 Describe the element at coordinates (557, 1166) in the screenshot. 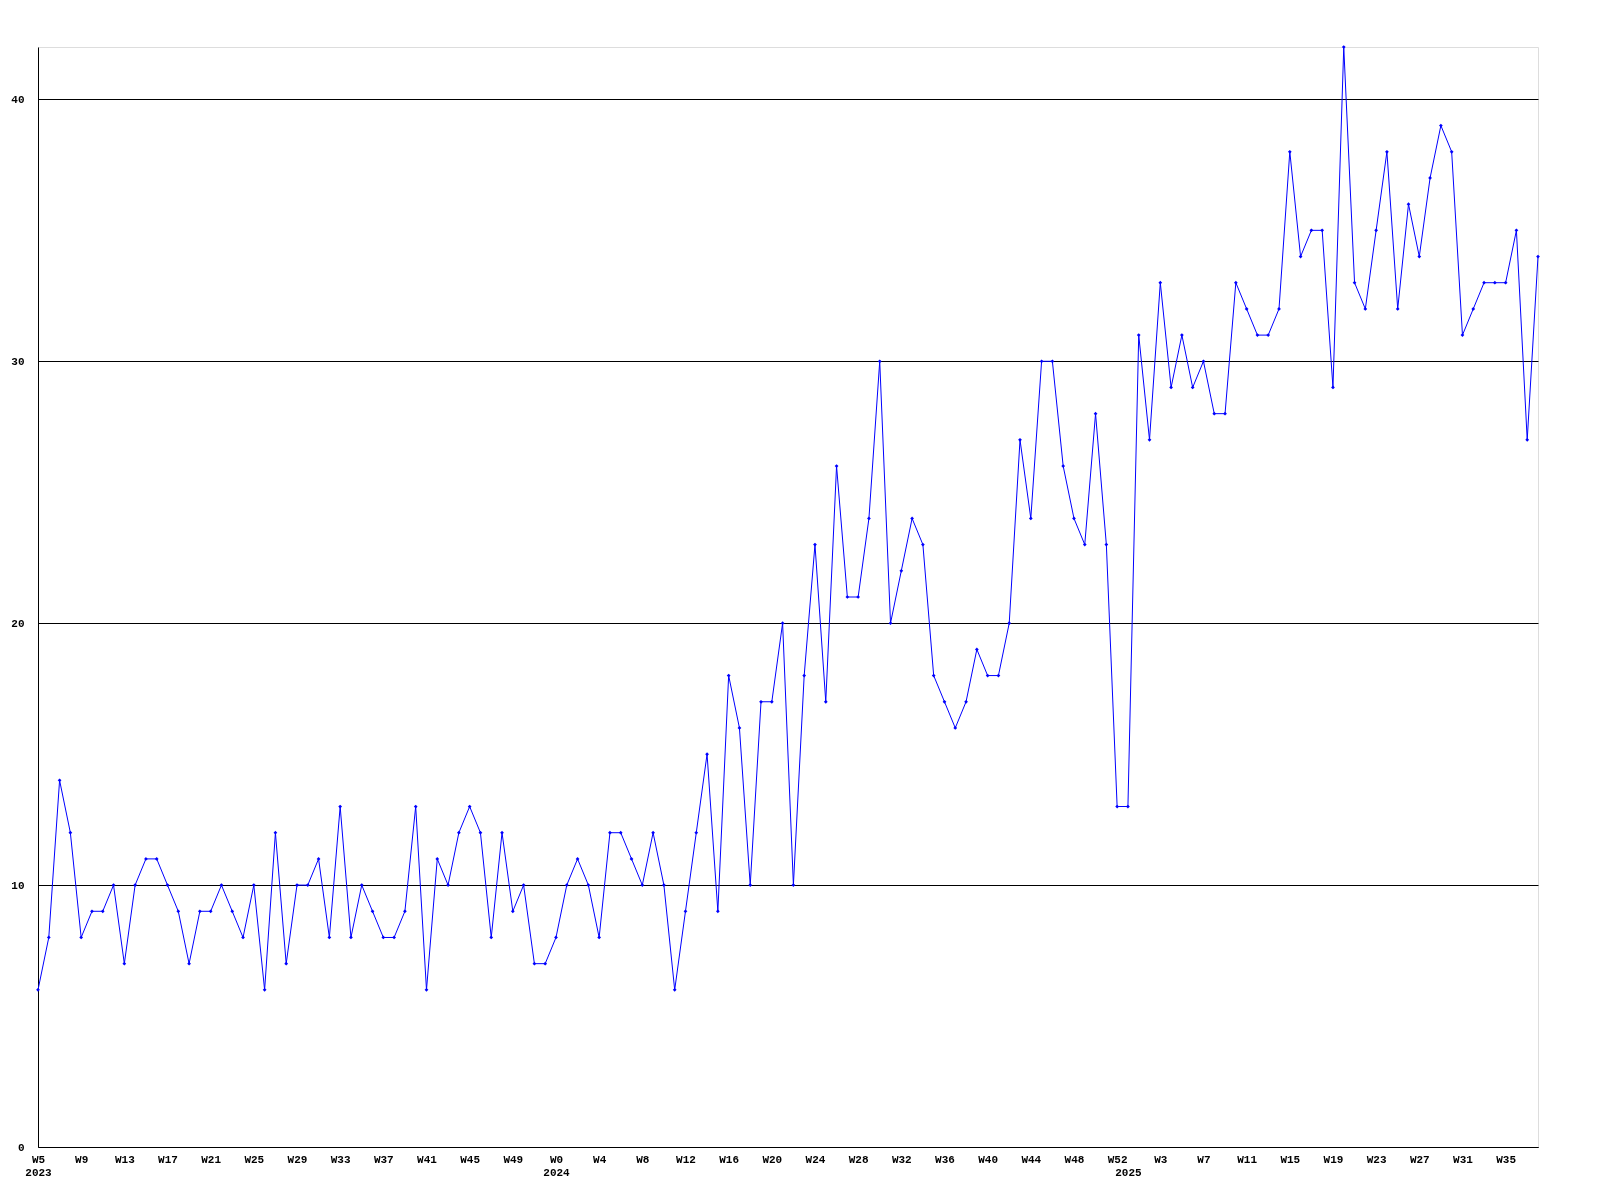

I see `x-tick-label: W0 2024` at that location.